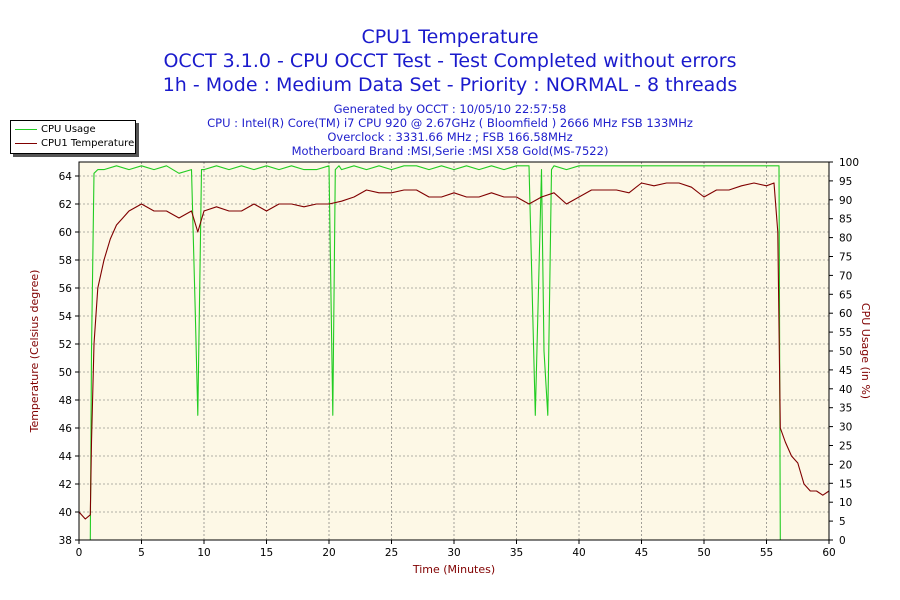 This screenshot has height=600, width=900. I want to click on y-right-tick-label: 65, so click(845, 295).